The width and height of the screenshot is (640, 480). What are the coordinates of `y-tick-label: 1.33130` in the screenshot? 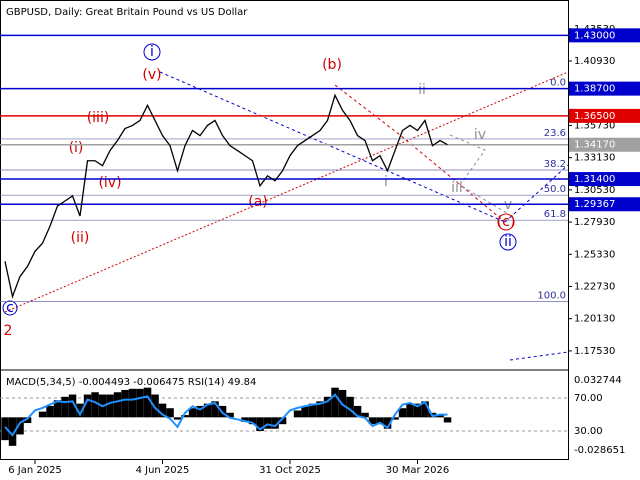 It's located at (594, 158).